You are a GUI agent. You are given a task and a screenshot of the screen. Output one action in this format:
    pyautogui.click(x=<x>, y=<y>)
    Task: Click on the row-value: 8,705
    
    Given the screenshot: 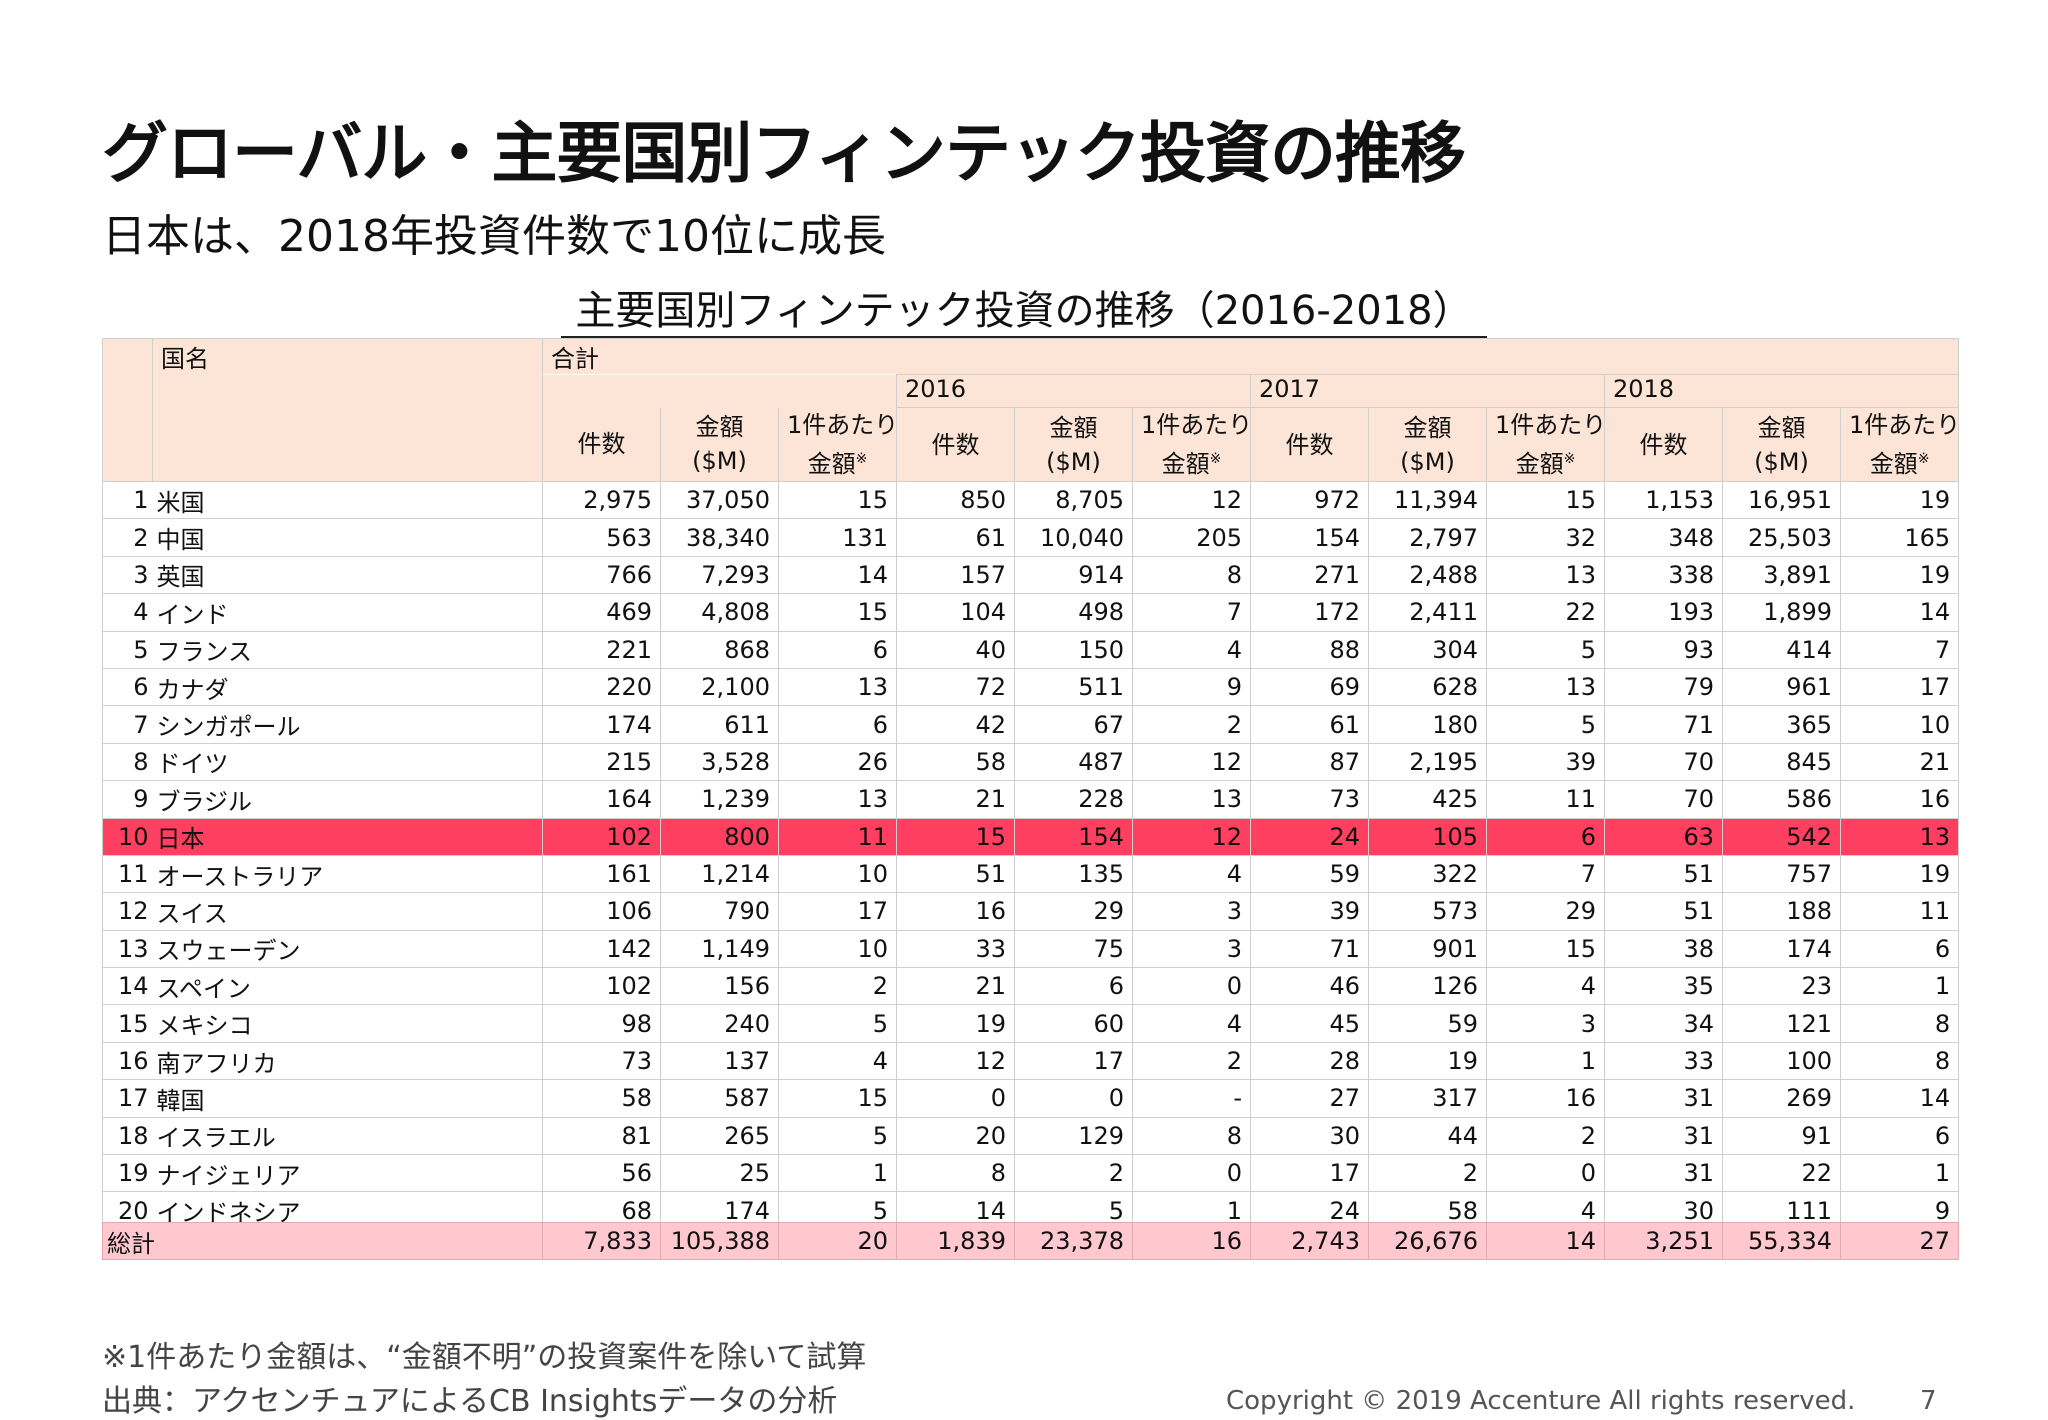 What is the action you would take?
    pyautogui.click(x=1073, y=500)
    